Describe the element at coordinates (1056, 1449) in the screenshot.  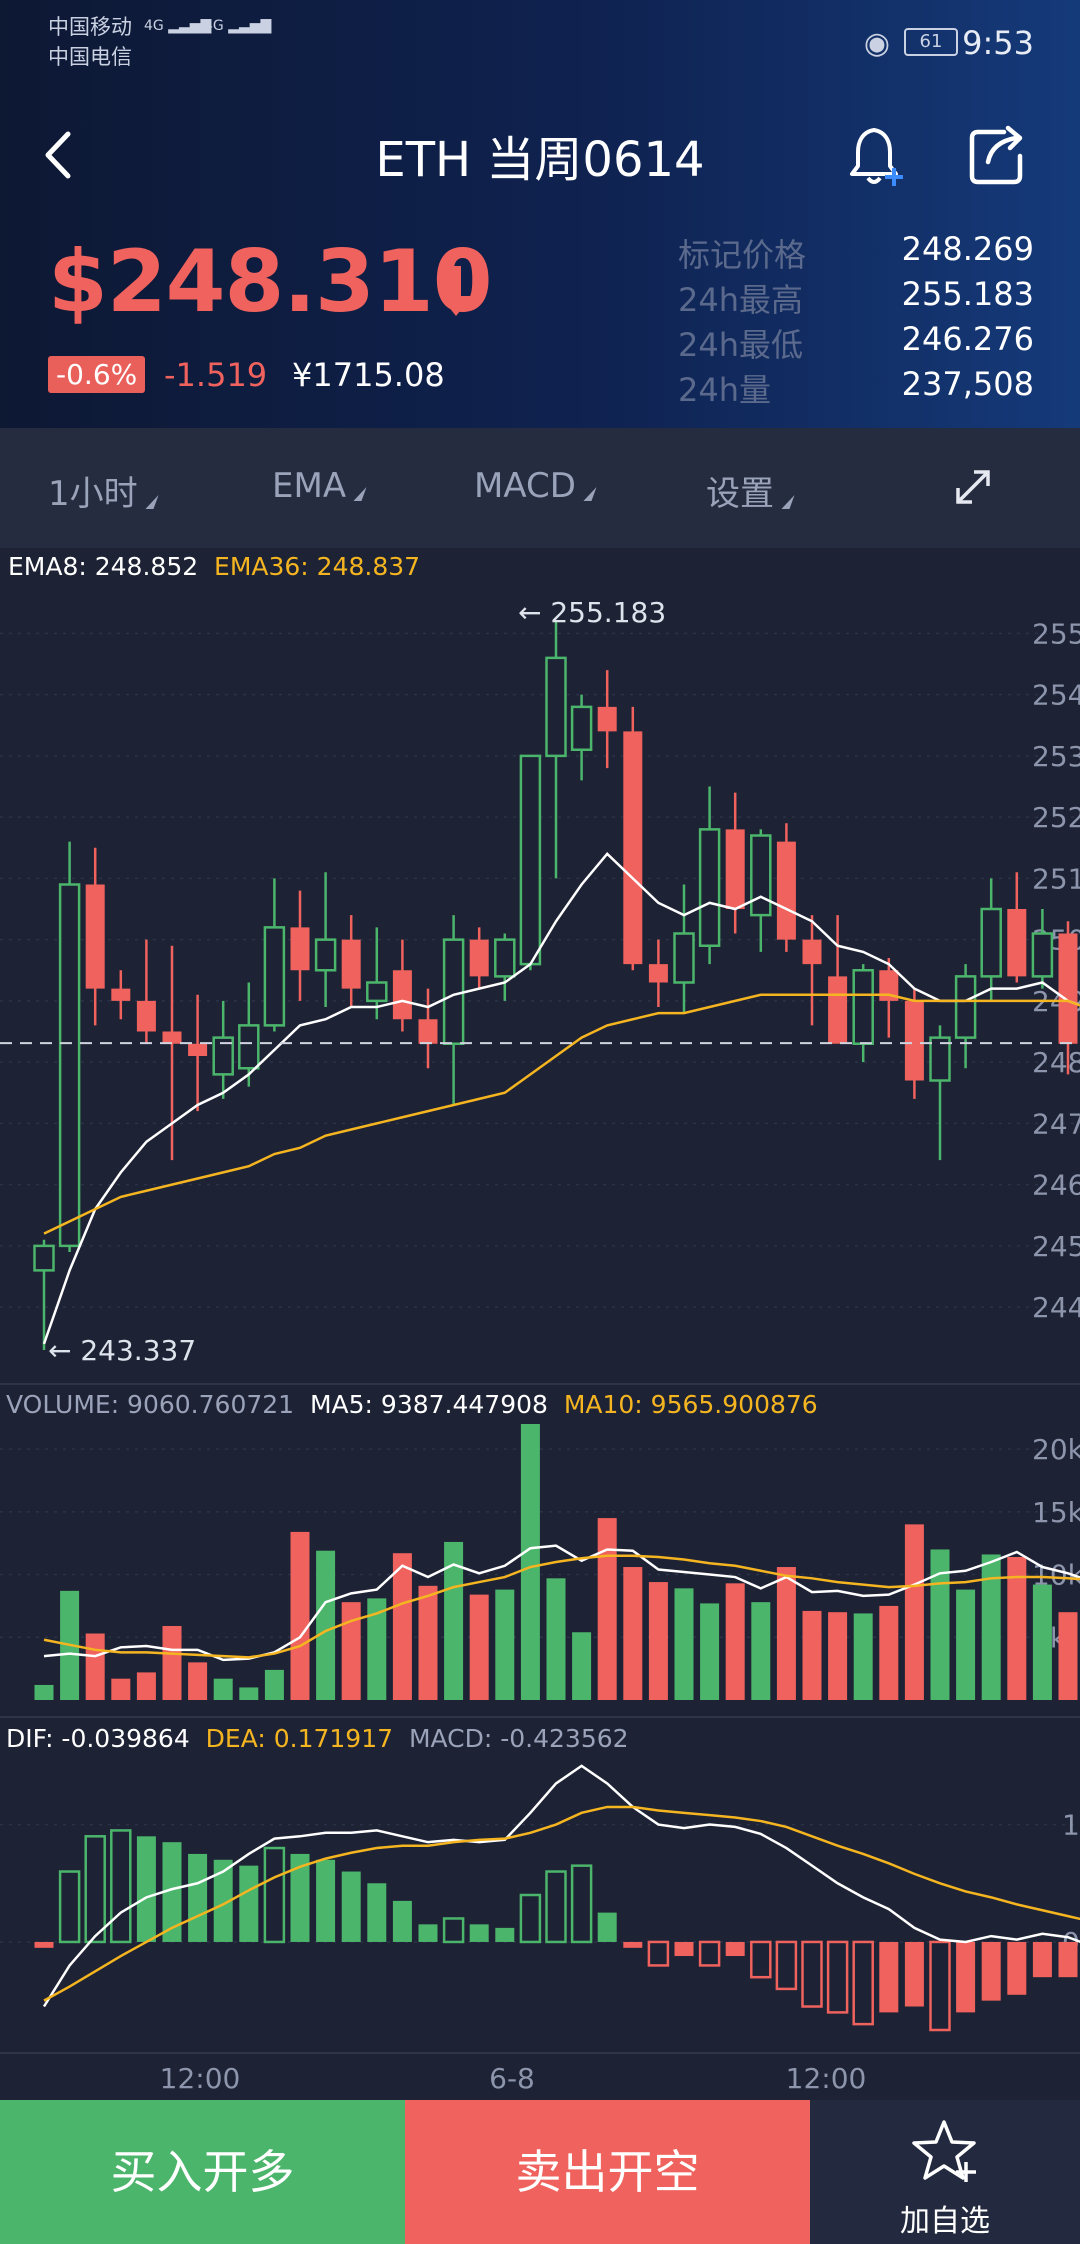
I see `y-tick-label: 20k` at that location.